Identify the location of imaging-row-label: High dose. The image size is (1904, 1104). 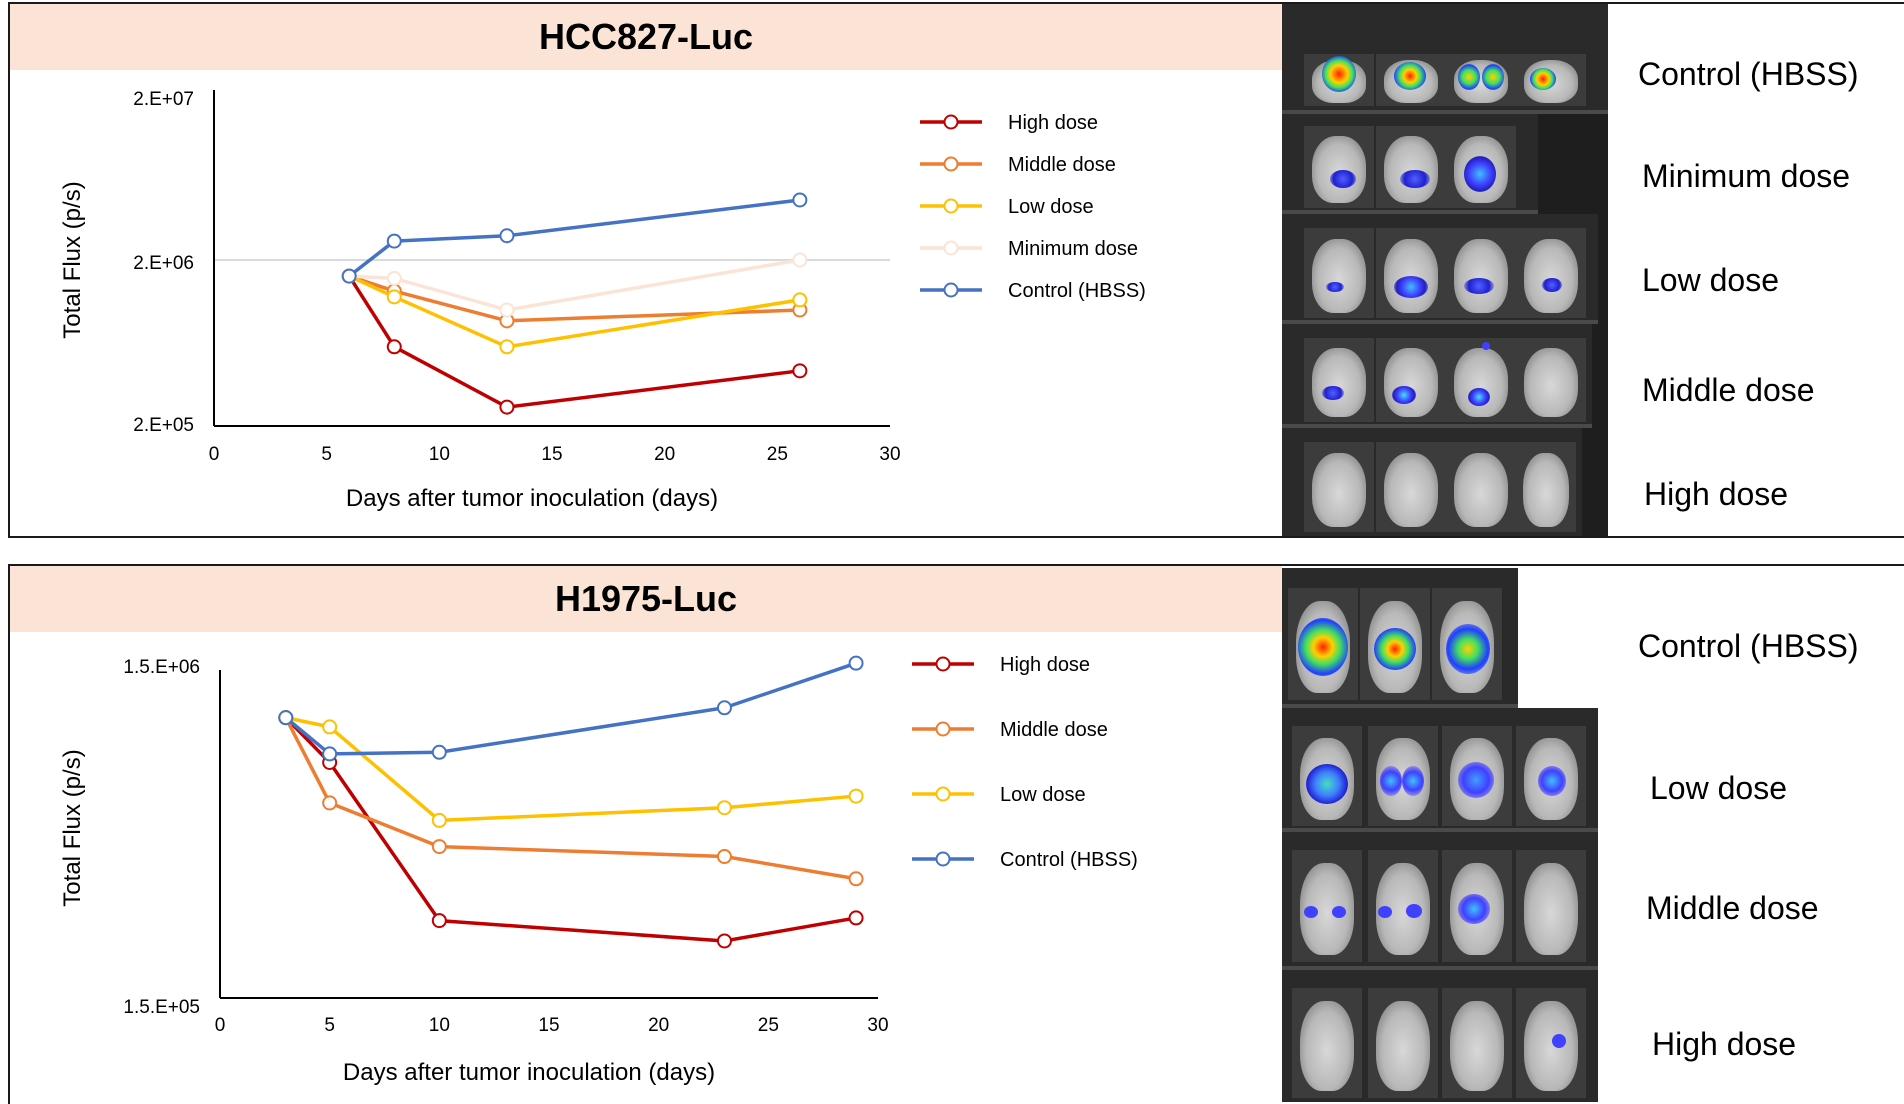
(1724, 1044).